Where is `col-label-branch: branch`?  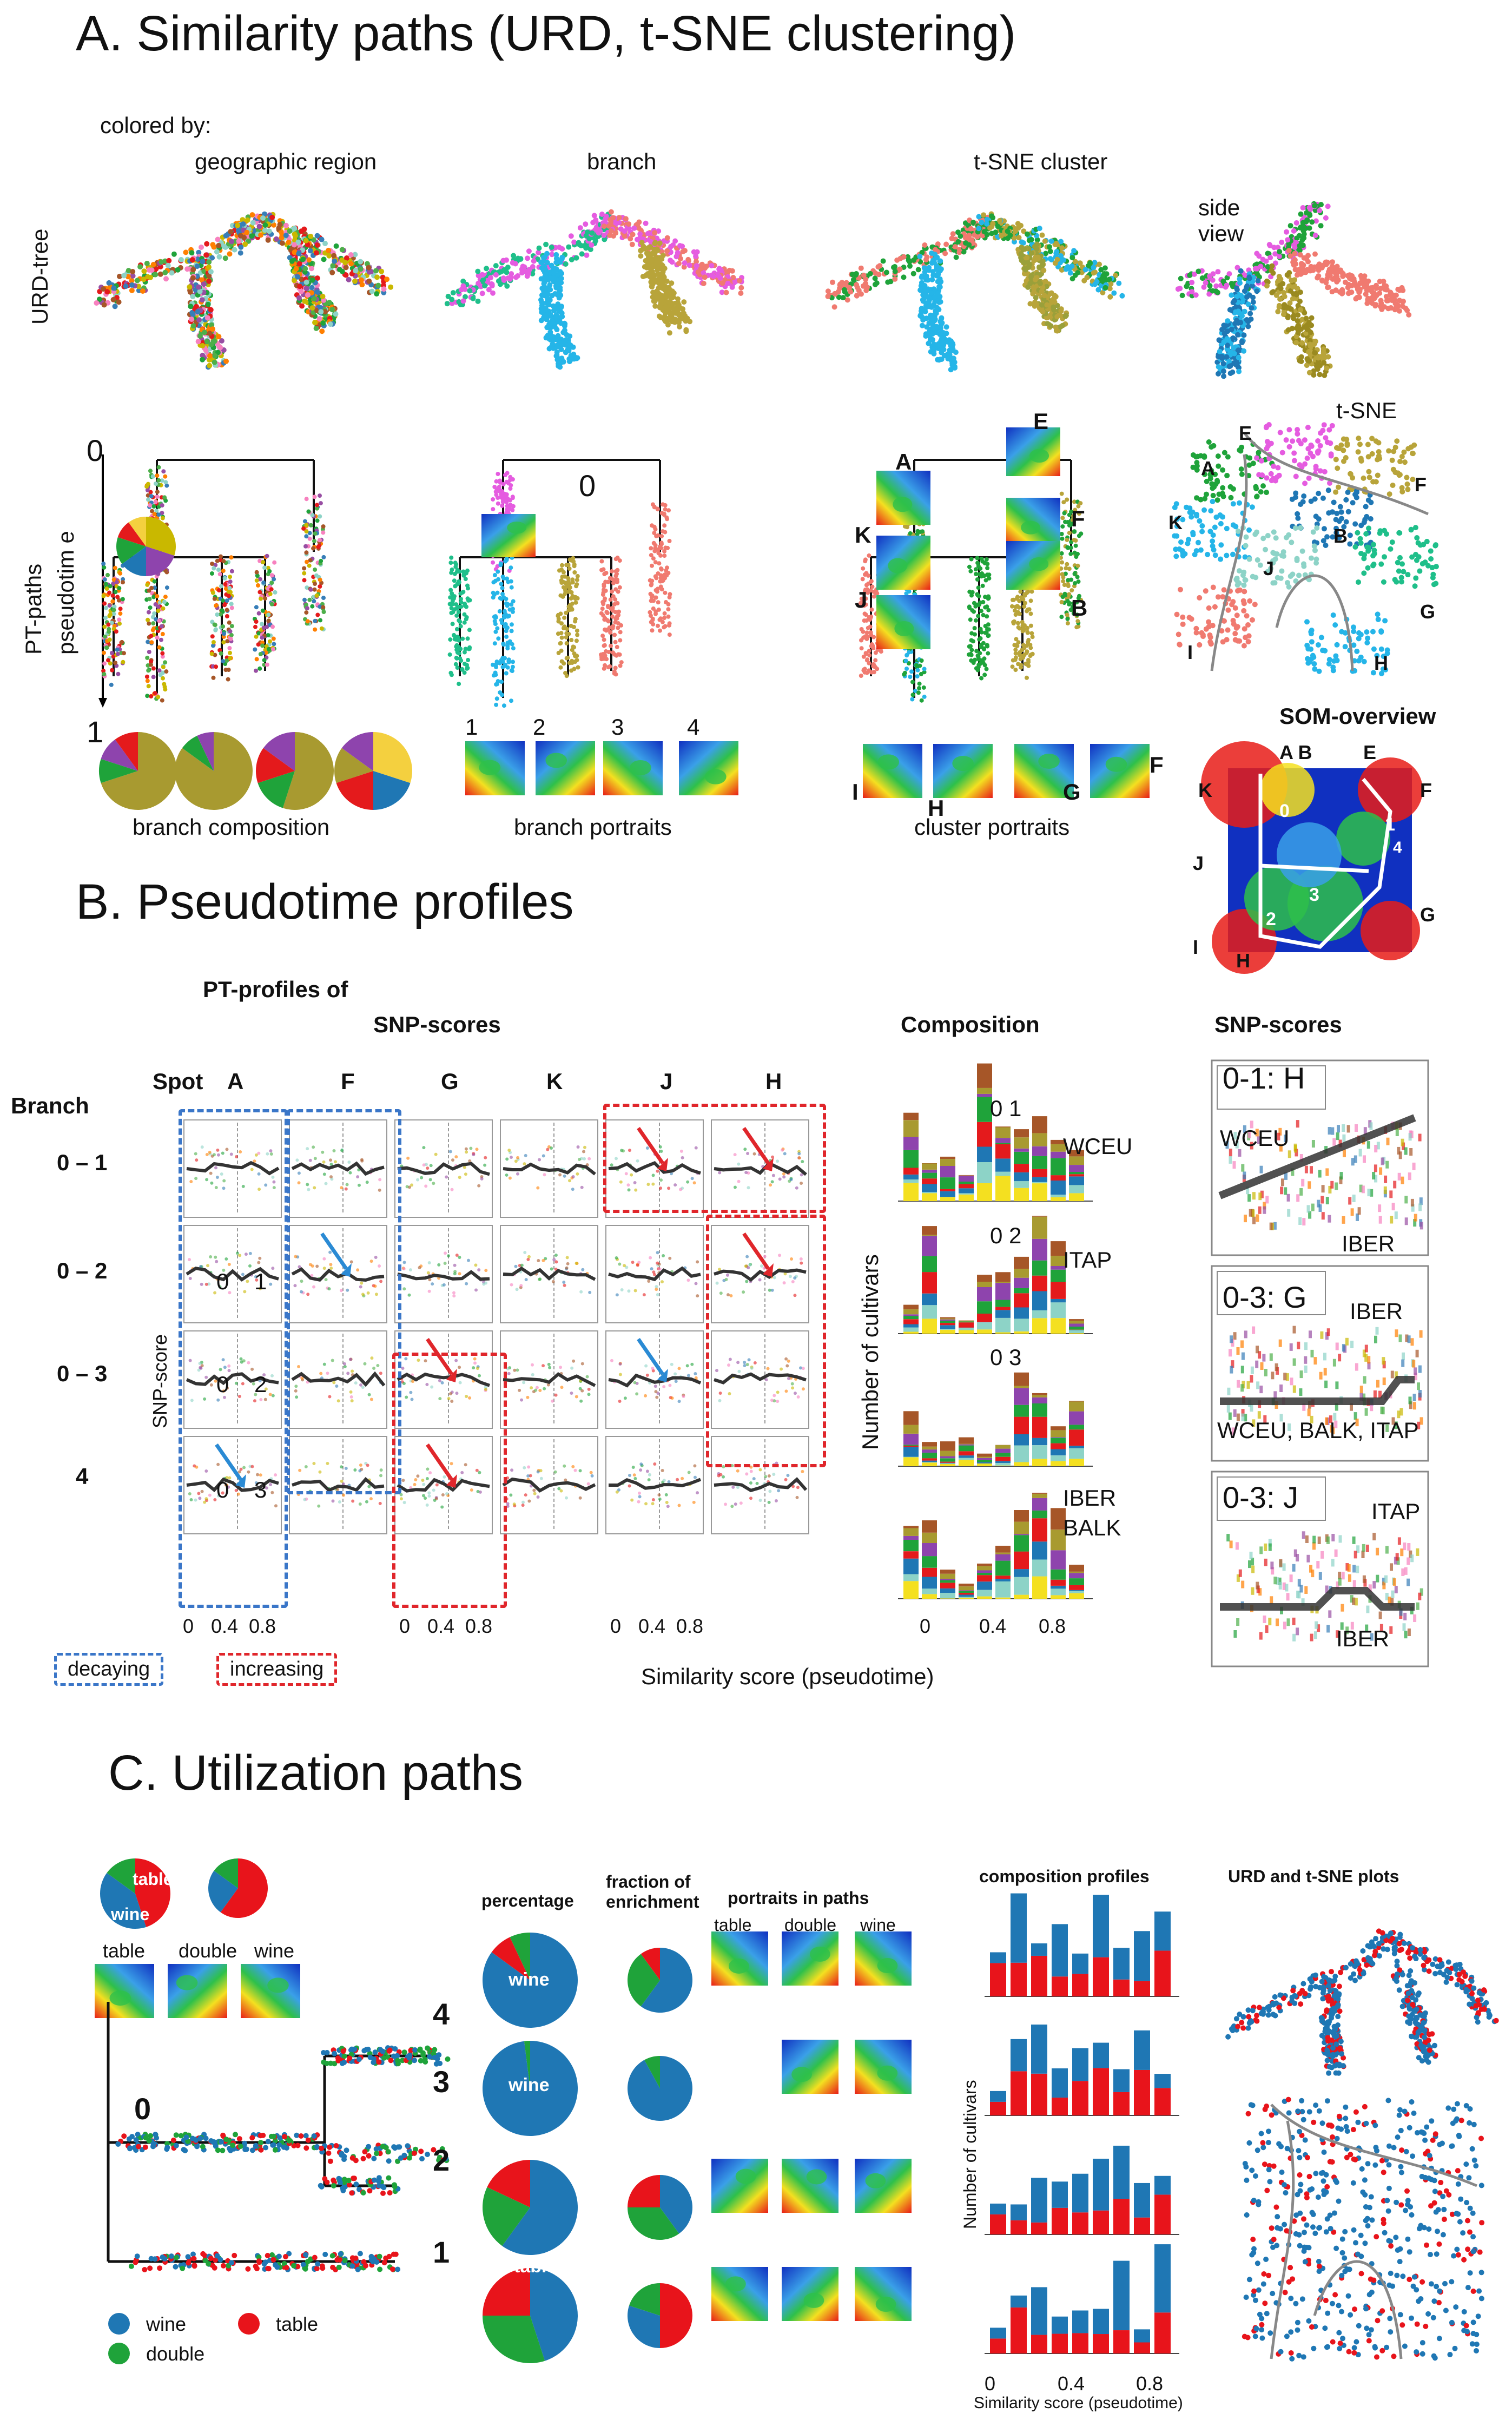 col-label-branch: branch is located at coordinates (622, 161).